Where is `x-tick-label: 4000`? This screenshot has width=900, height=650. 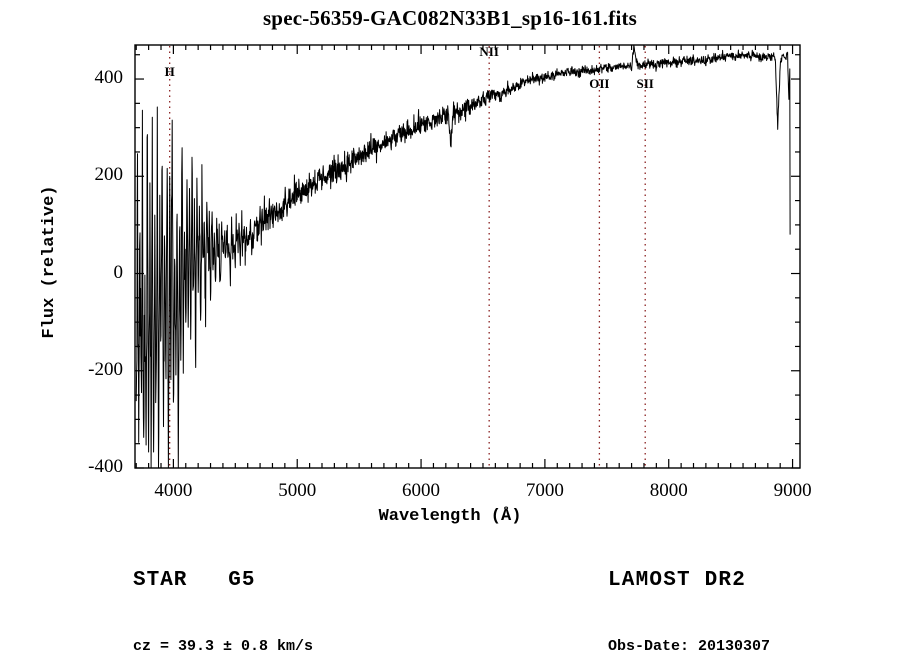
x-tick-label: 4000 is located at coordinates (173, 490).